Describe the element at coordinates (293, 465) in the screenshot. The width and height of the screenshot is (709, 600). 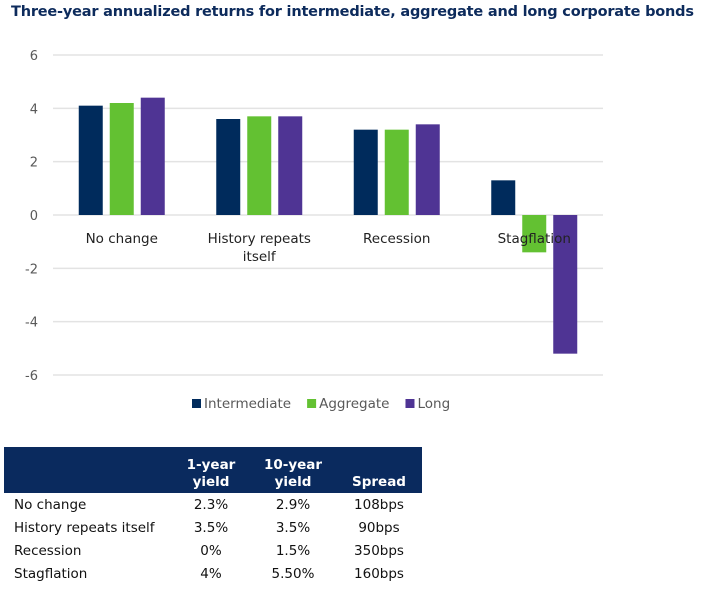
I see `header-line: 10-year` at that location.